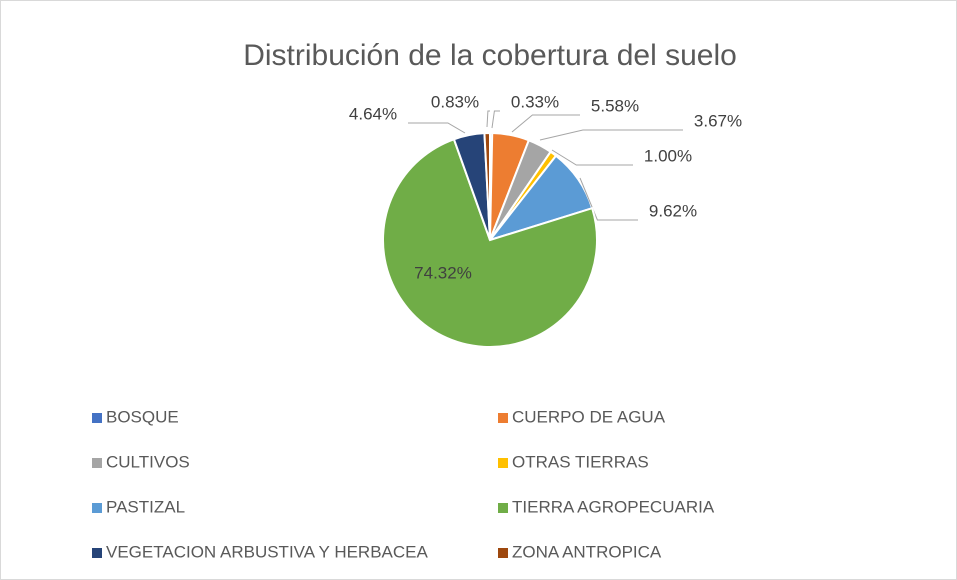 This screenshot has height=580, width=957. Describe the element at coordinates (267, 551) in the screenshot. I see `legend-label: VEGETACION ARBUSTIVA Y HERBACEA` at that location.